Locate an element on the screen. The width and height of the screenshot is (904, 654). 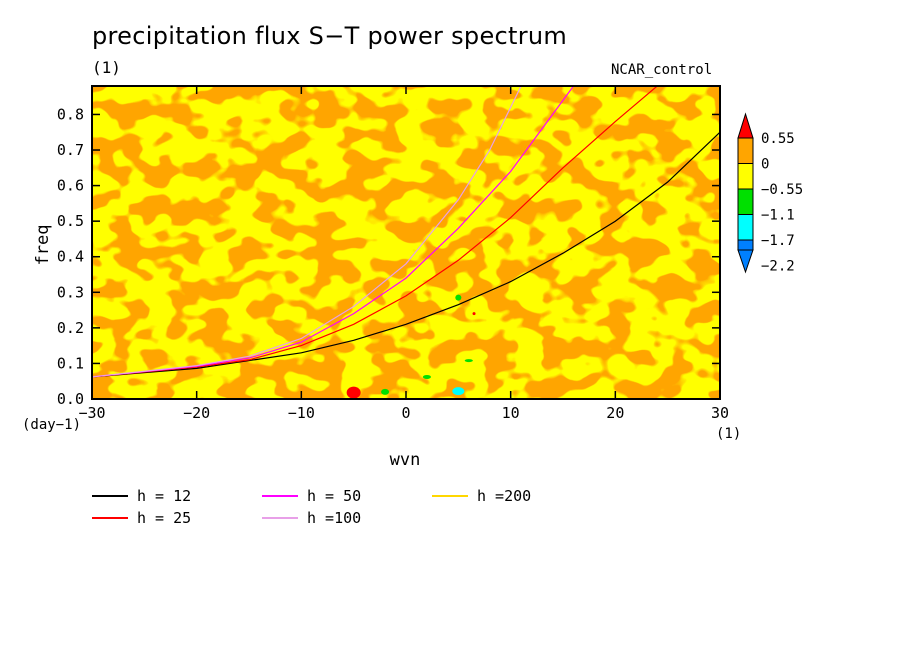
colorbar-label: 0 is located at coordinates (765, 165).